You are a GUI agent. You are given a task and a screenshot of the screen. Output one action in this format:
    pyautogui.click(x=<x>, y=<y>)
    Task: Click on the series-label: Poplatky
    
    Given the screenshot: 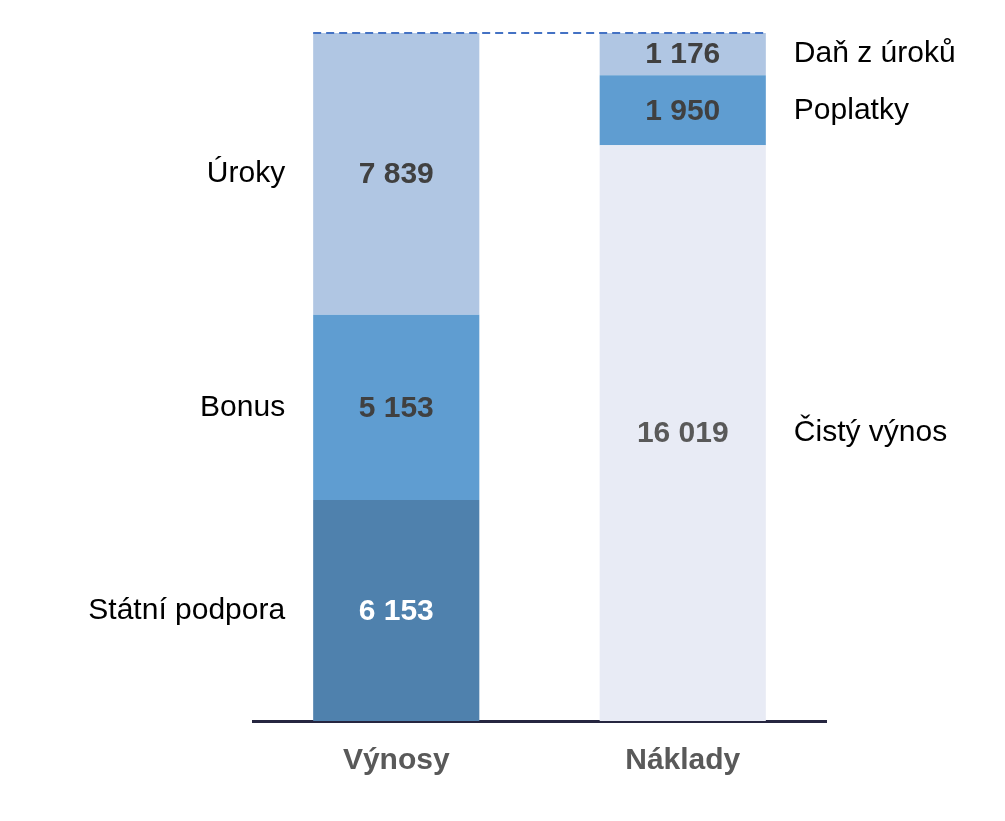 What is the action you would take?
    pyautogui.click(x=851, y=108)
    